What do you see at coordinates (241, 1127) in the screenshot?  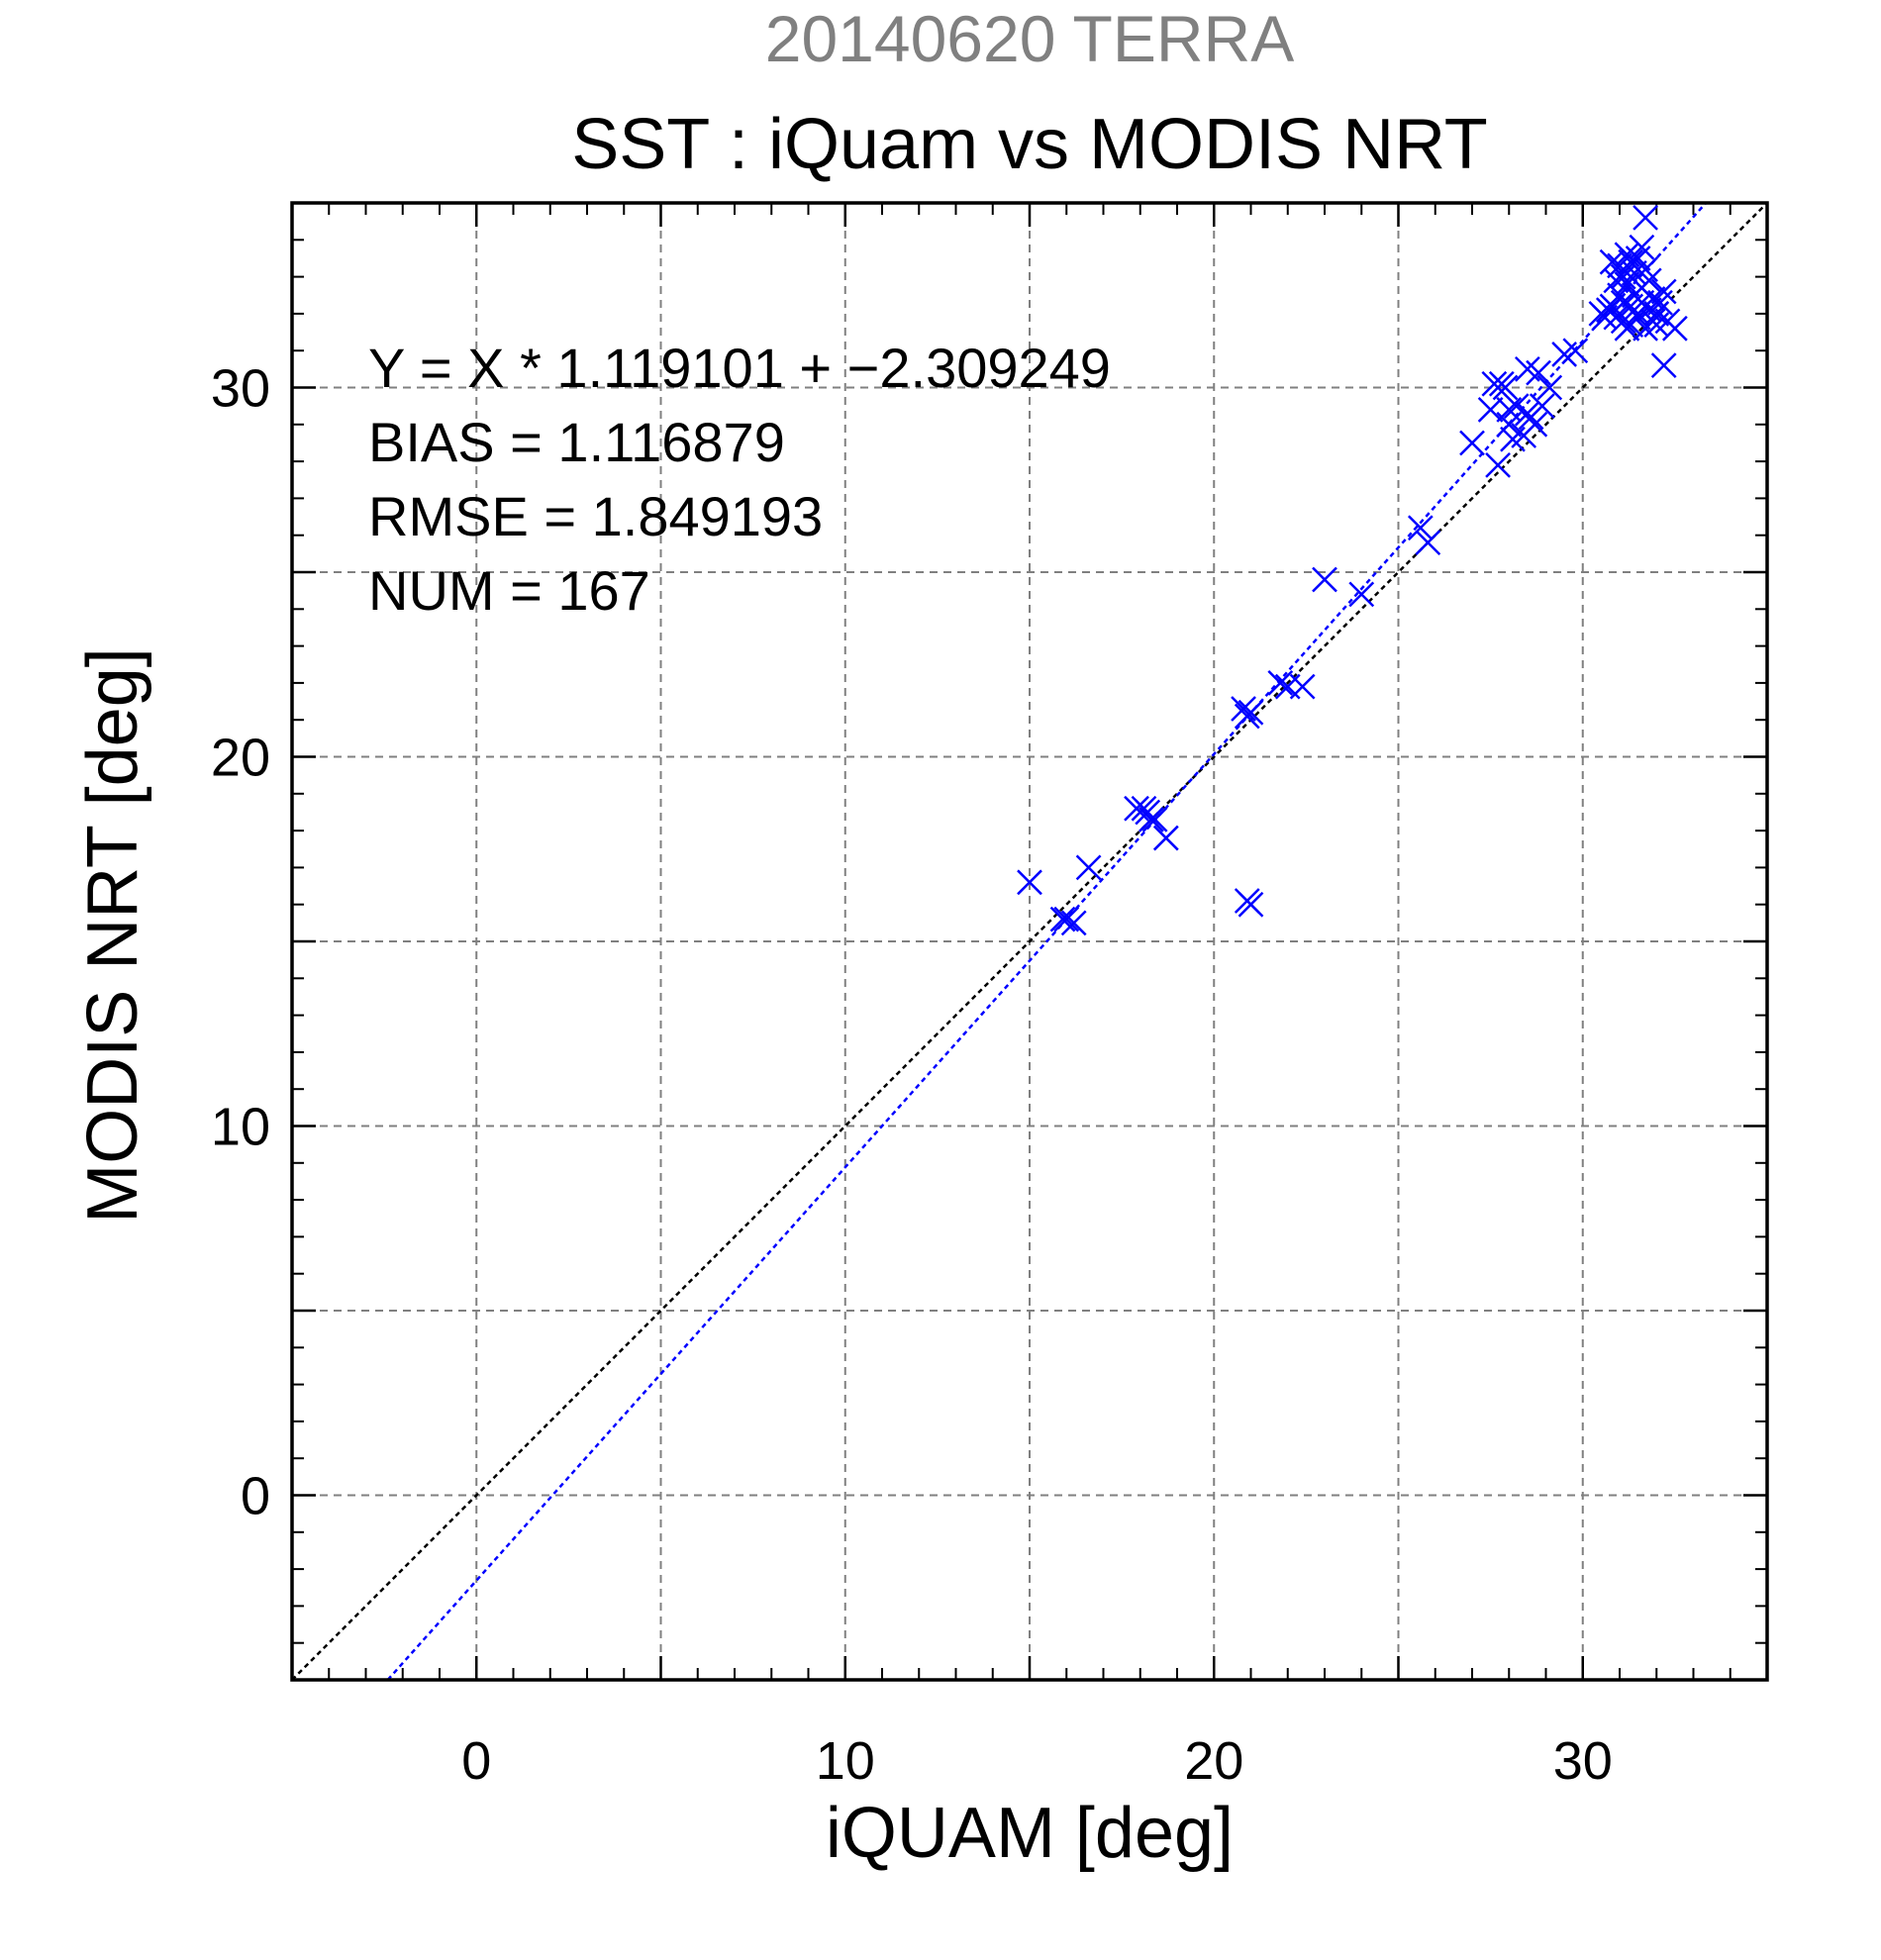 I see `y-tick-label: 10` at bounding box center [241, 1127].